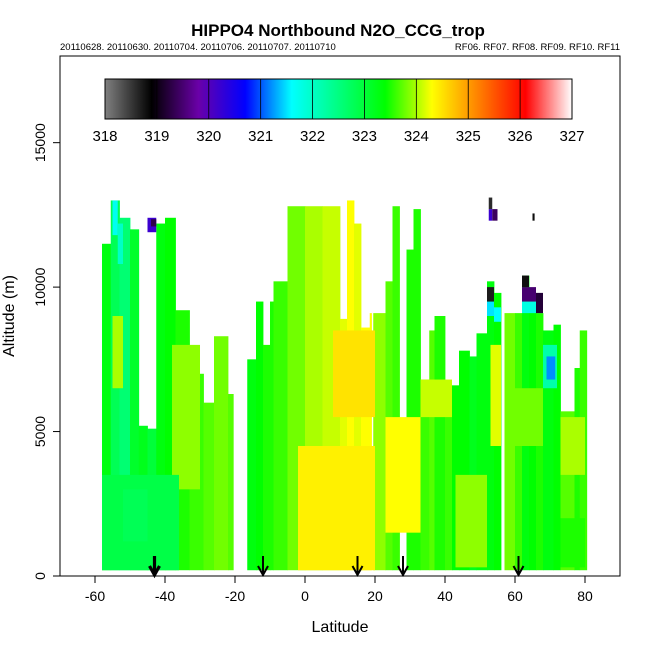  What do you see at coordinates (445, 596) in the screenshot?
I see `x-tick-label: 40` at bounding box center [445, 596].